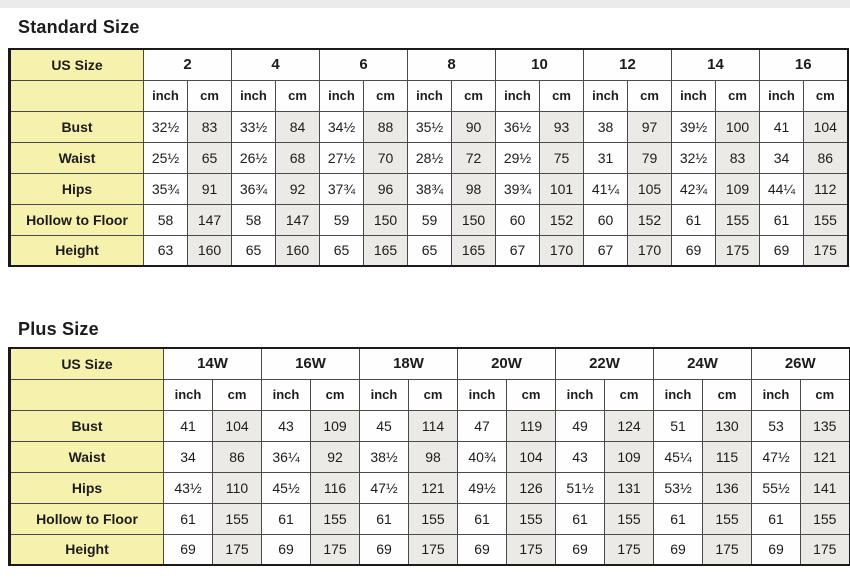 This screenshot has width=850, height=586. I want to click on measurement-value-cell: 51½, so click(580, 487).